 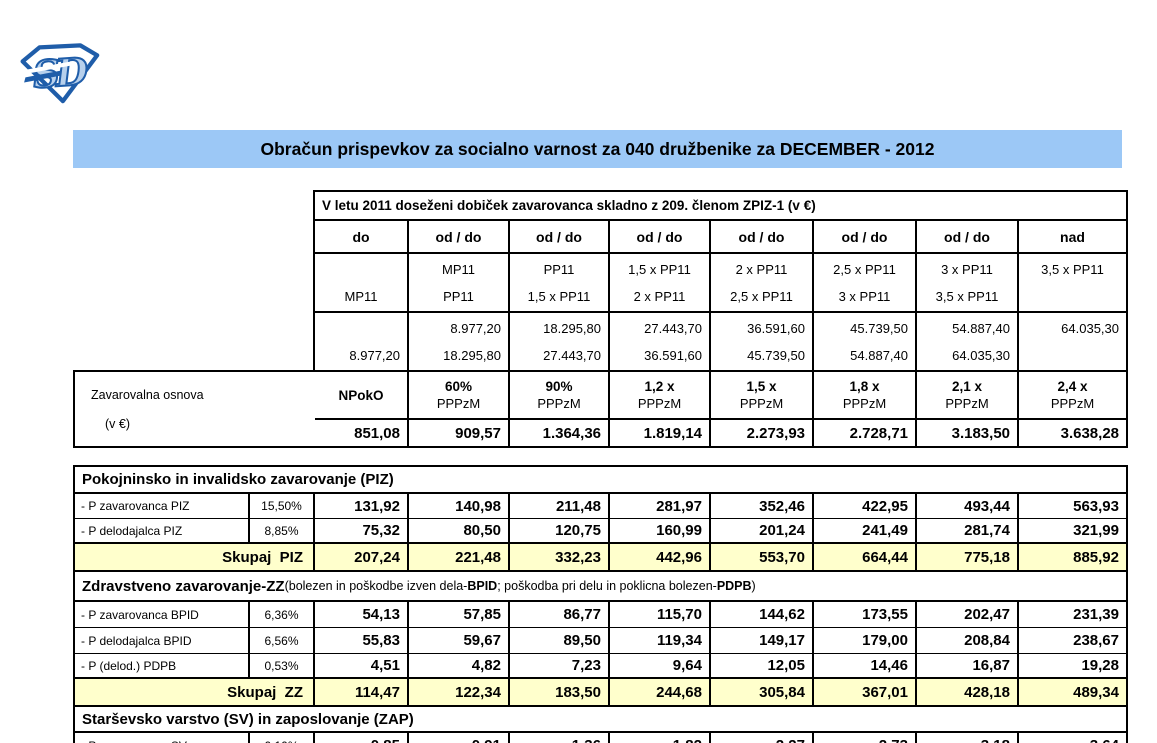 I want to click on range-value-cell: 36.591,60 45.739,50, so click(x=762, y=341).